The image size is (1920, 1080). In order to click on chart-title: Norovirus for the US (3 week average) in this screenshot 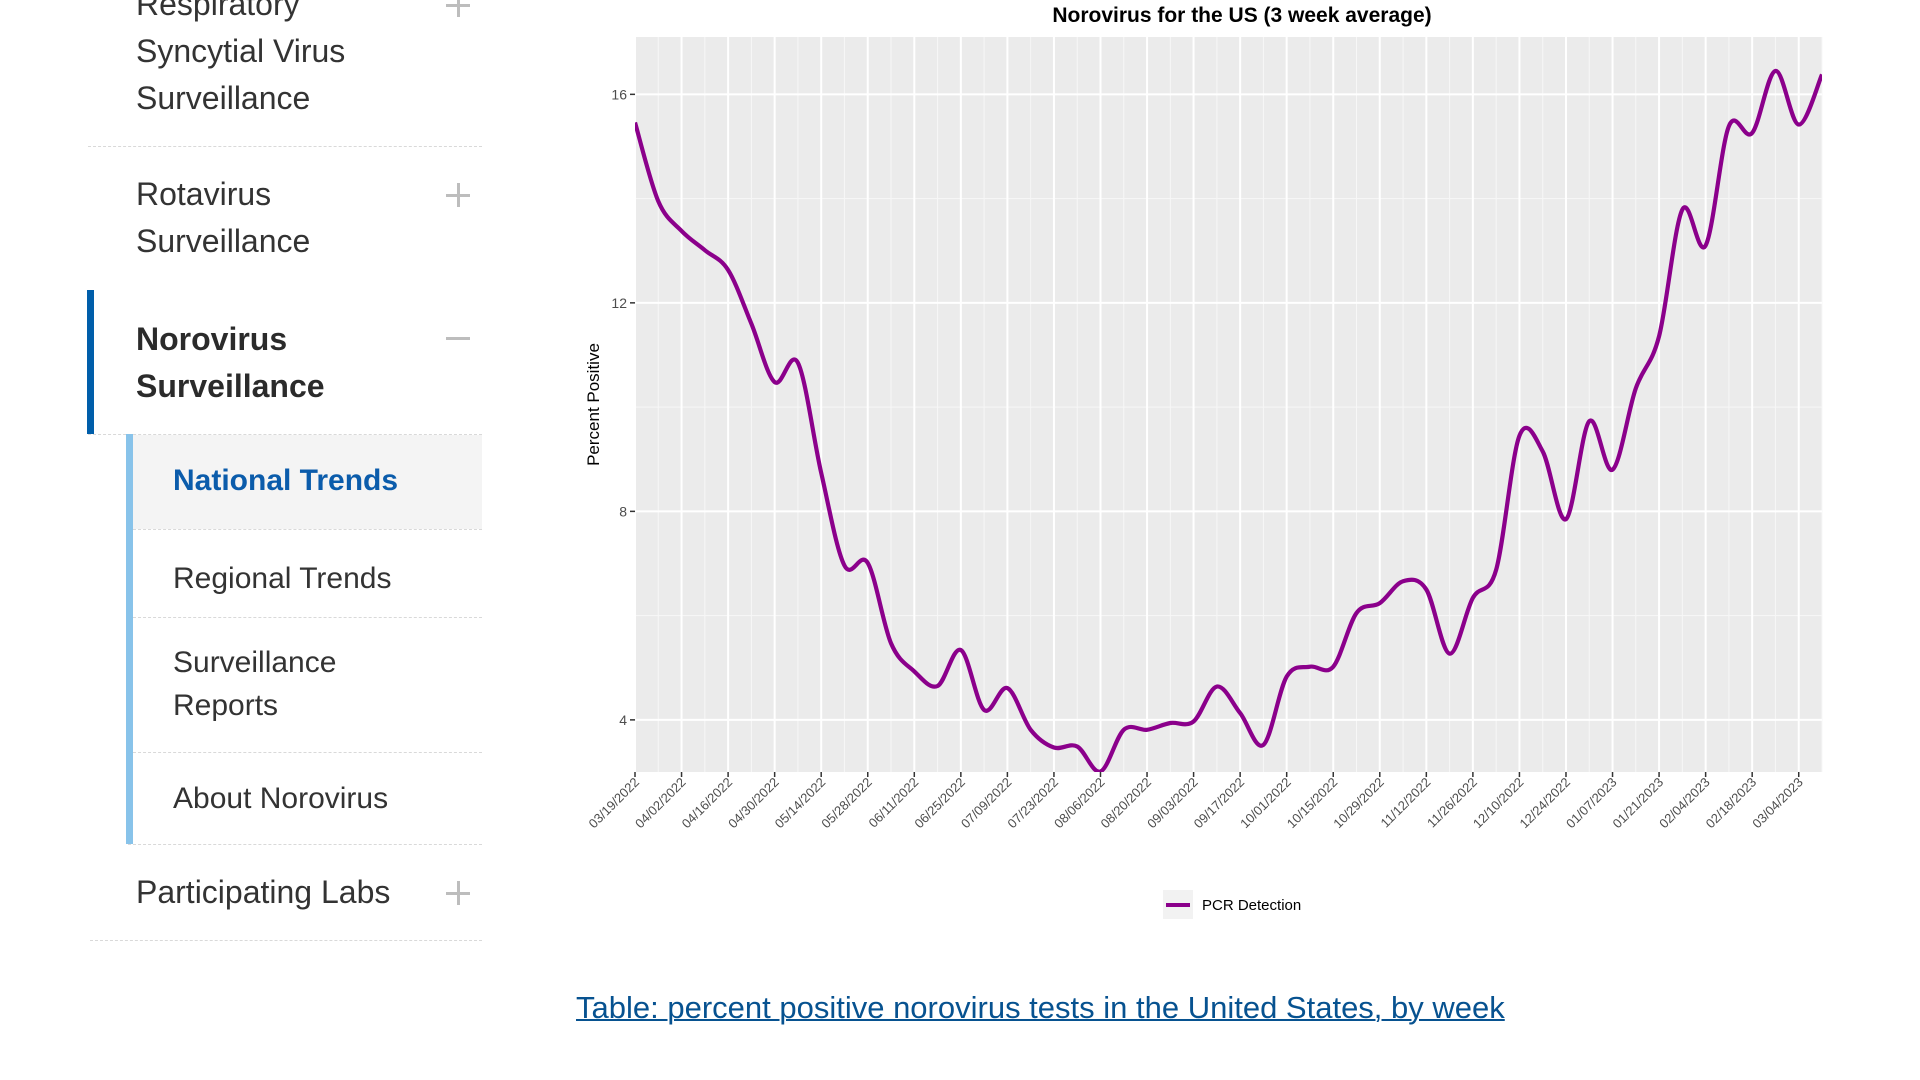, I will do `click(1241, 15)`.